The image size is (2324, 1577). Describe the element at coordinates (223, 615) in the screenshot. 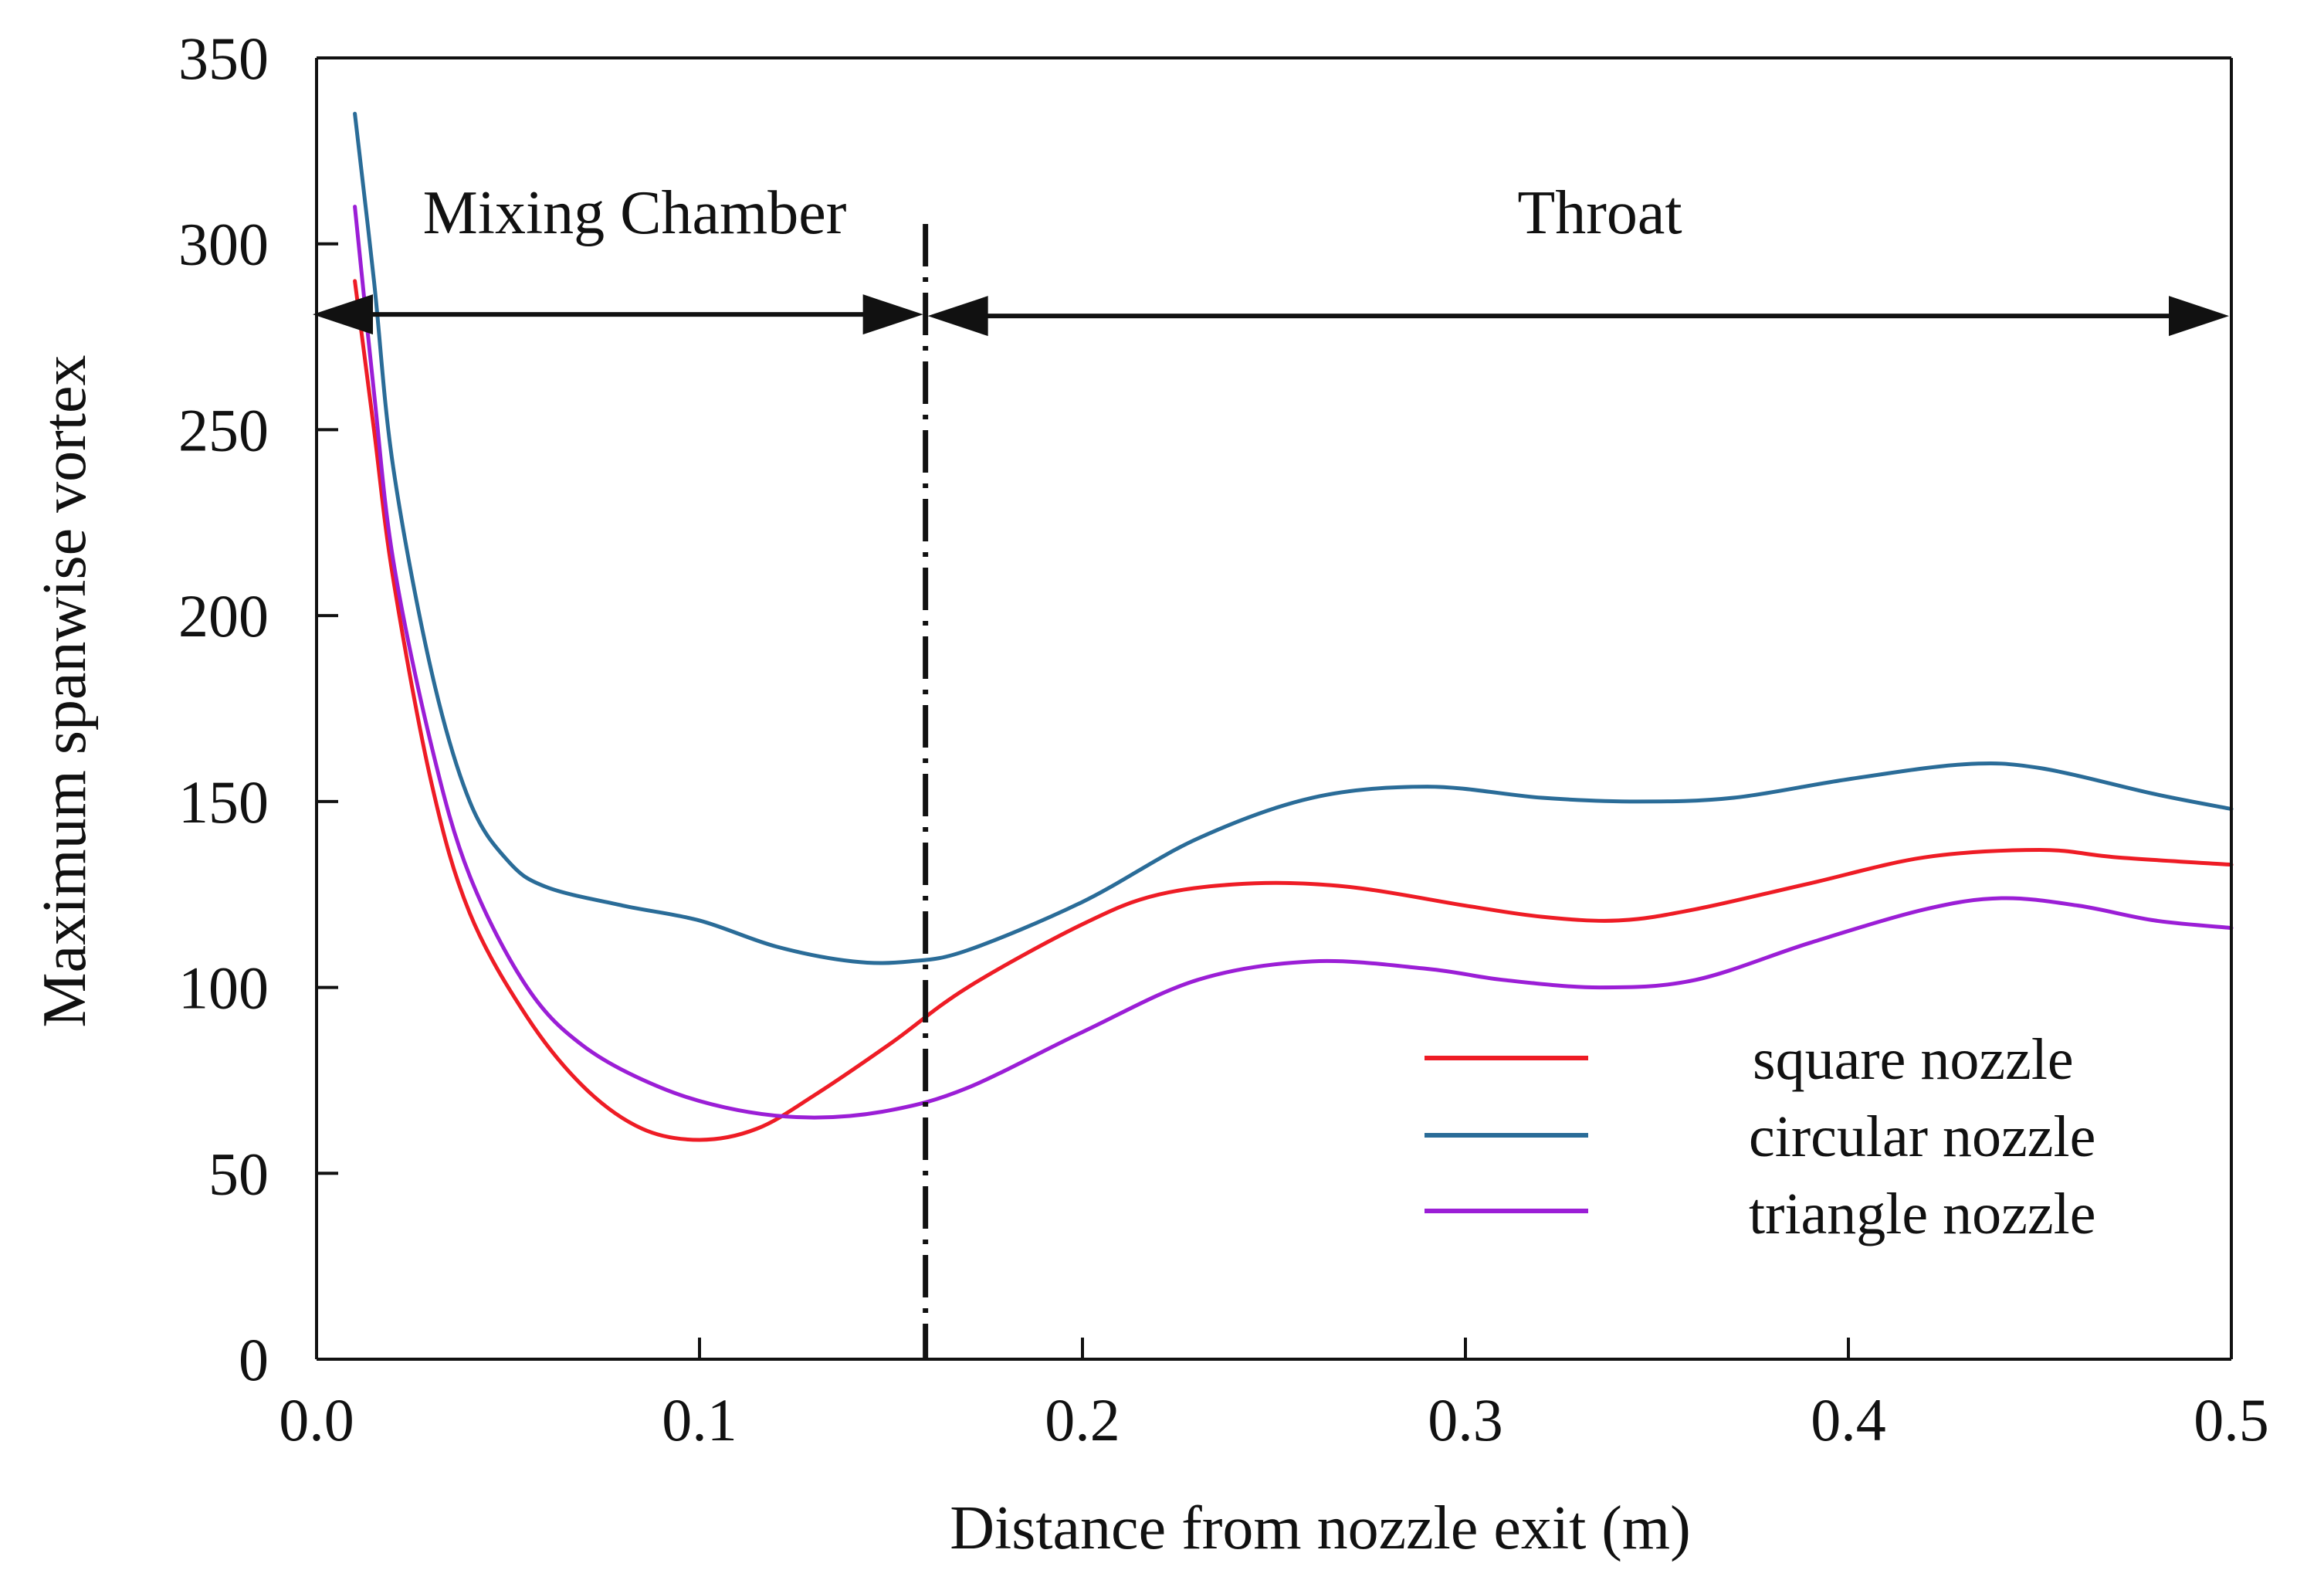

I see `y-tick-label: 200` at that location.